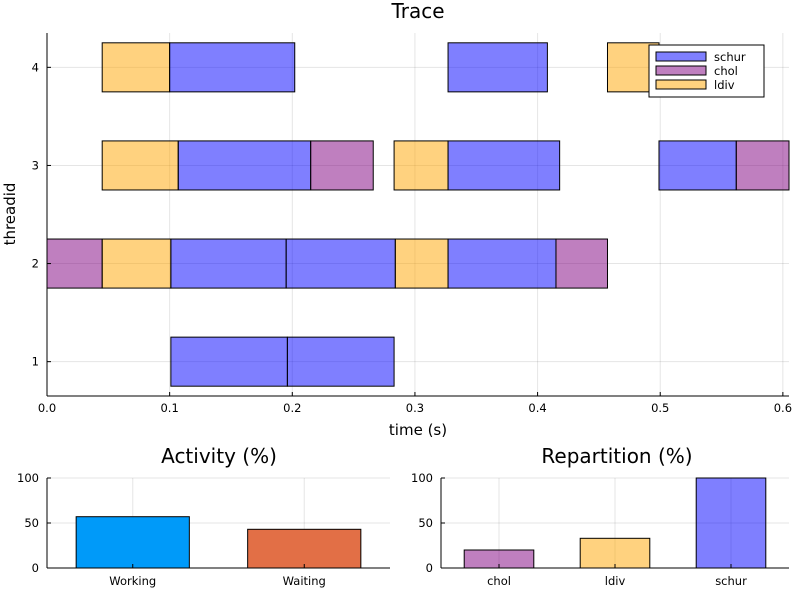 The height and width of the screenshot is (604, 800). Describe the element at coordinates (730, 57) in the screenshot. I see `legend-label-schur: schur` at that location.